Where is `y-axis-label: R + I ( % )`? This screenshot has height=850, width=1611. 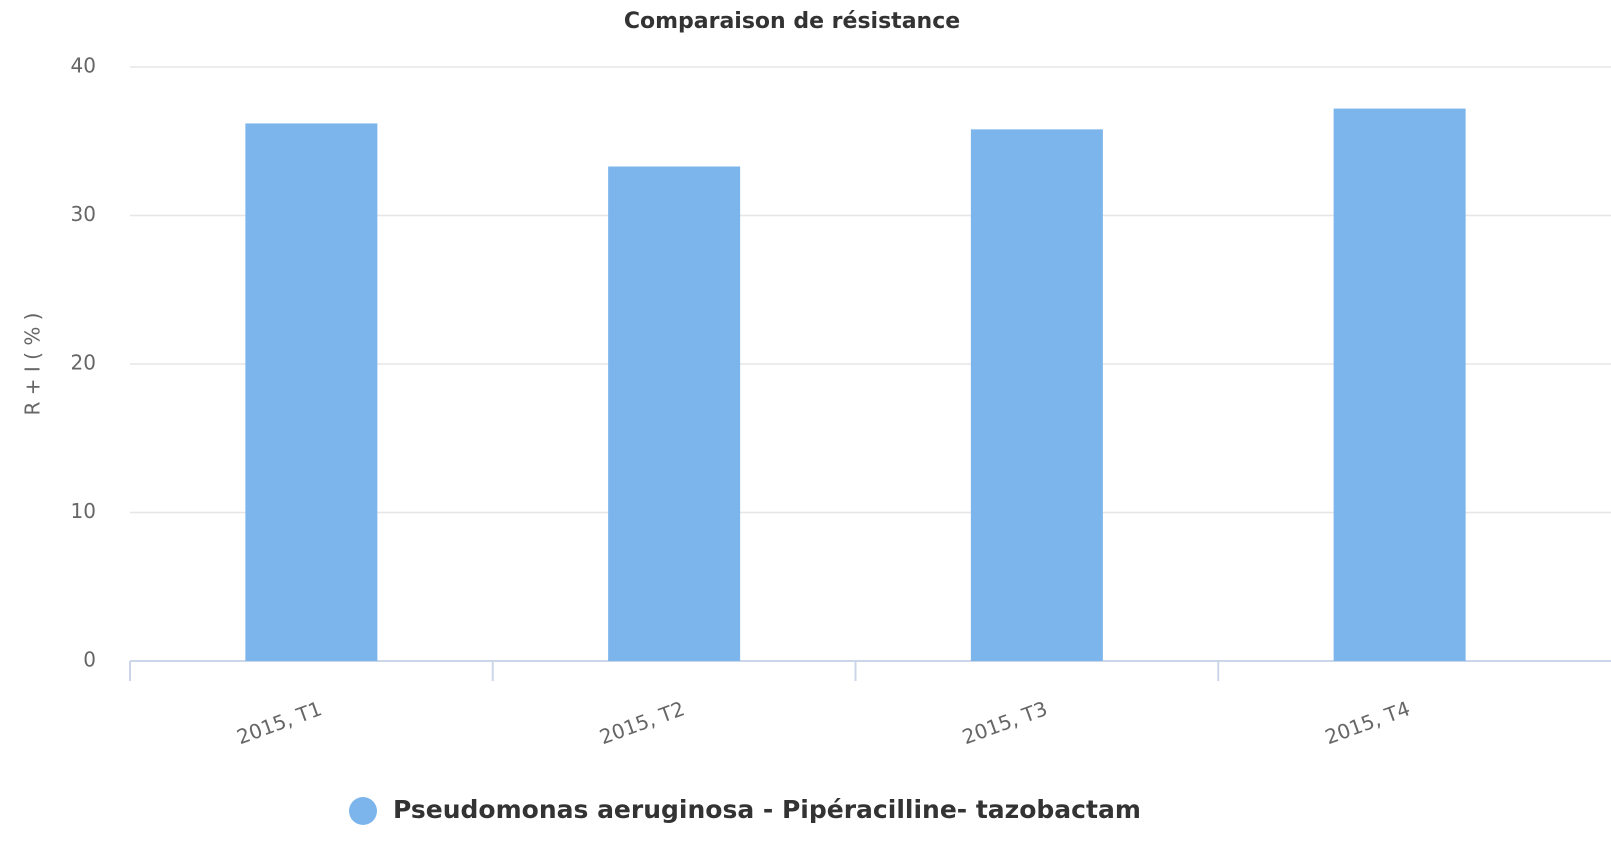 y-axis-label: R + I ( % ) is located at coordinates (33, 364).